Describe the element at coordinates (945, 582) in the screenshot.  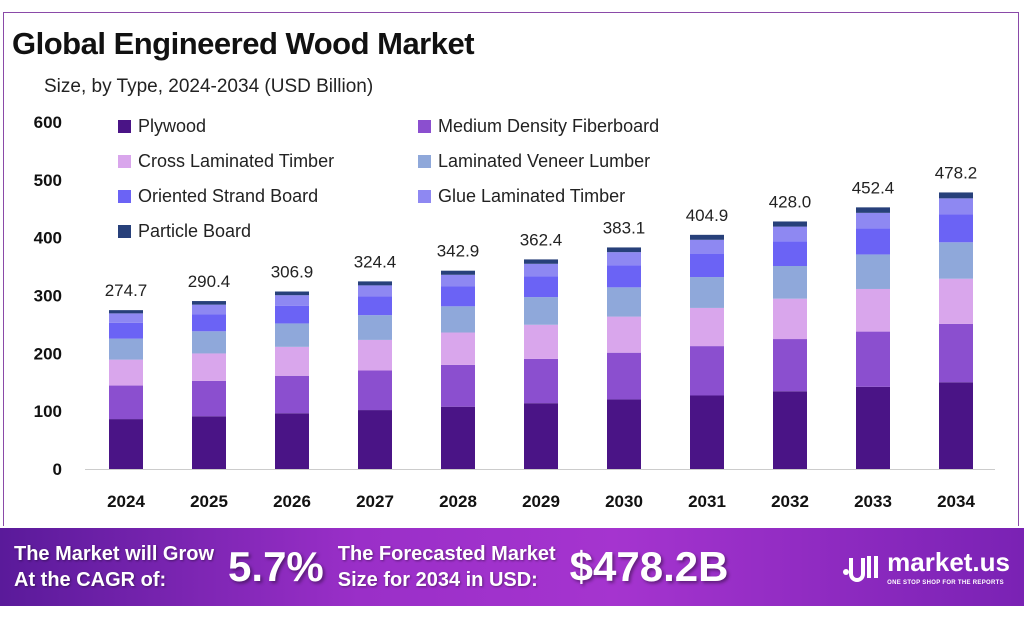
I see `logo-tagline: ONE STOP SHOP FOR THE REPORTS` at that location.